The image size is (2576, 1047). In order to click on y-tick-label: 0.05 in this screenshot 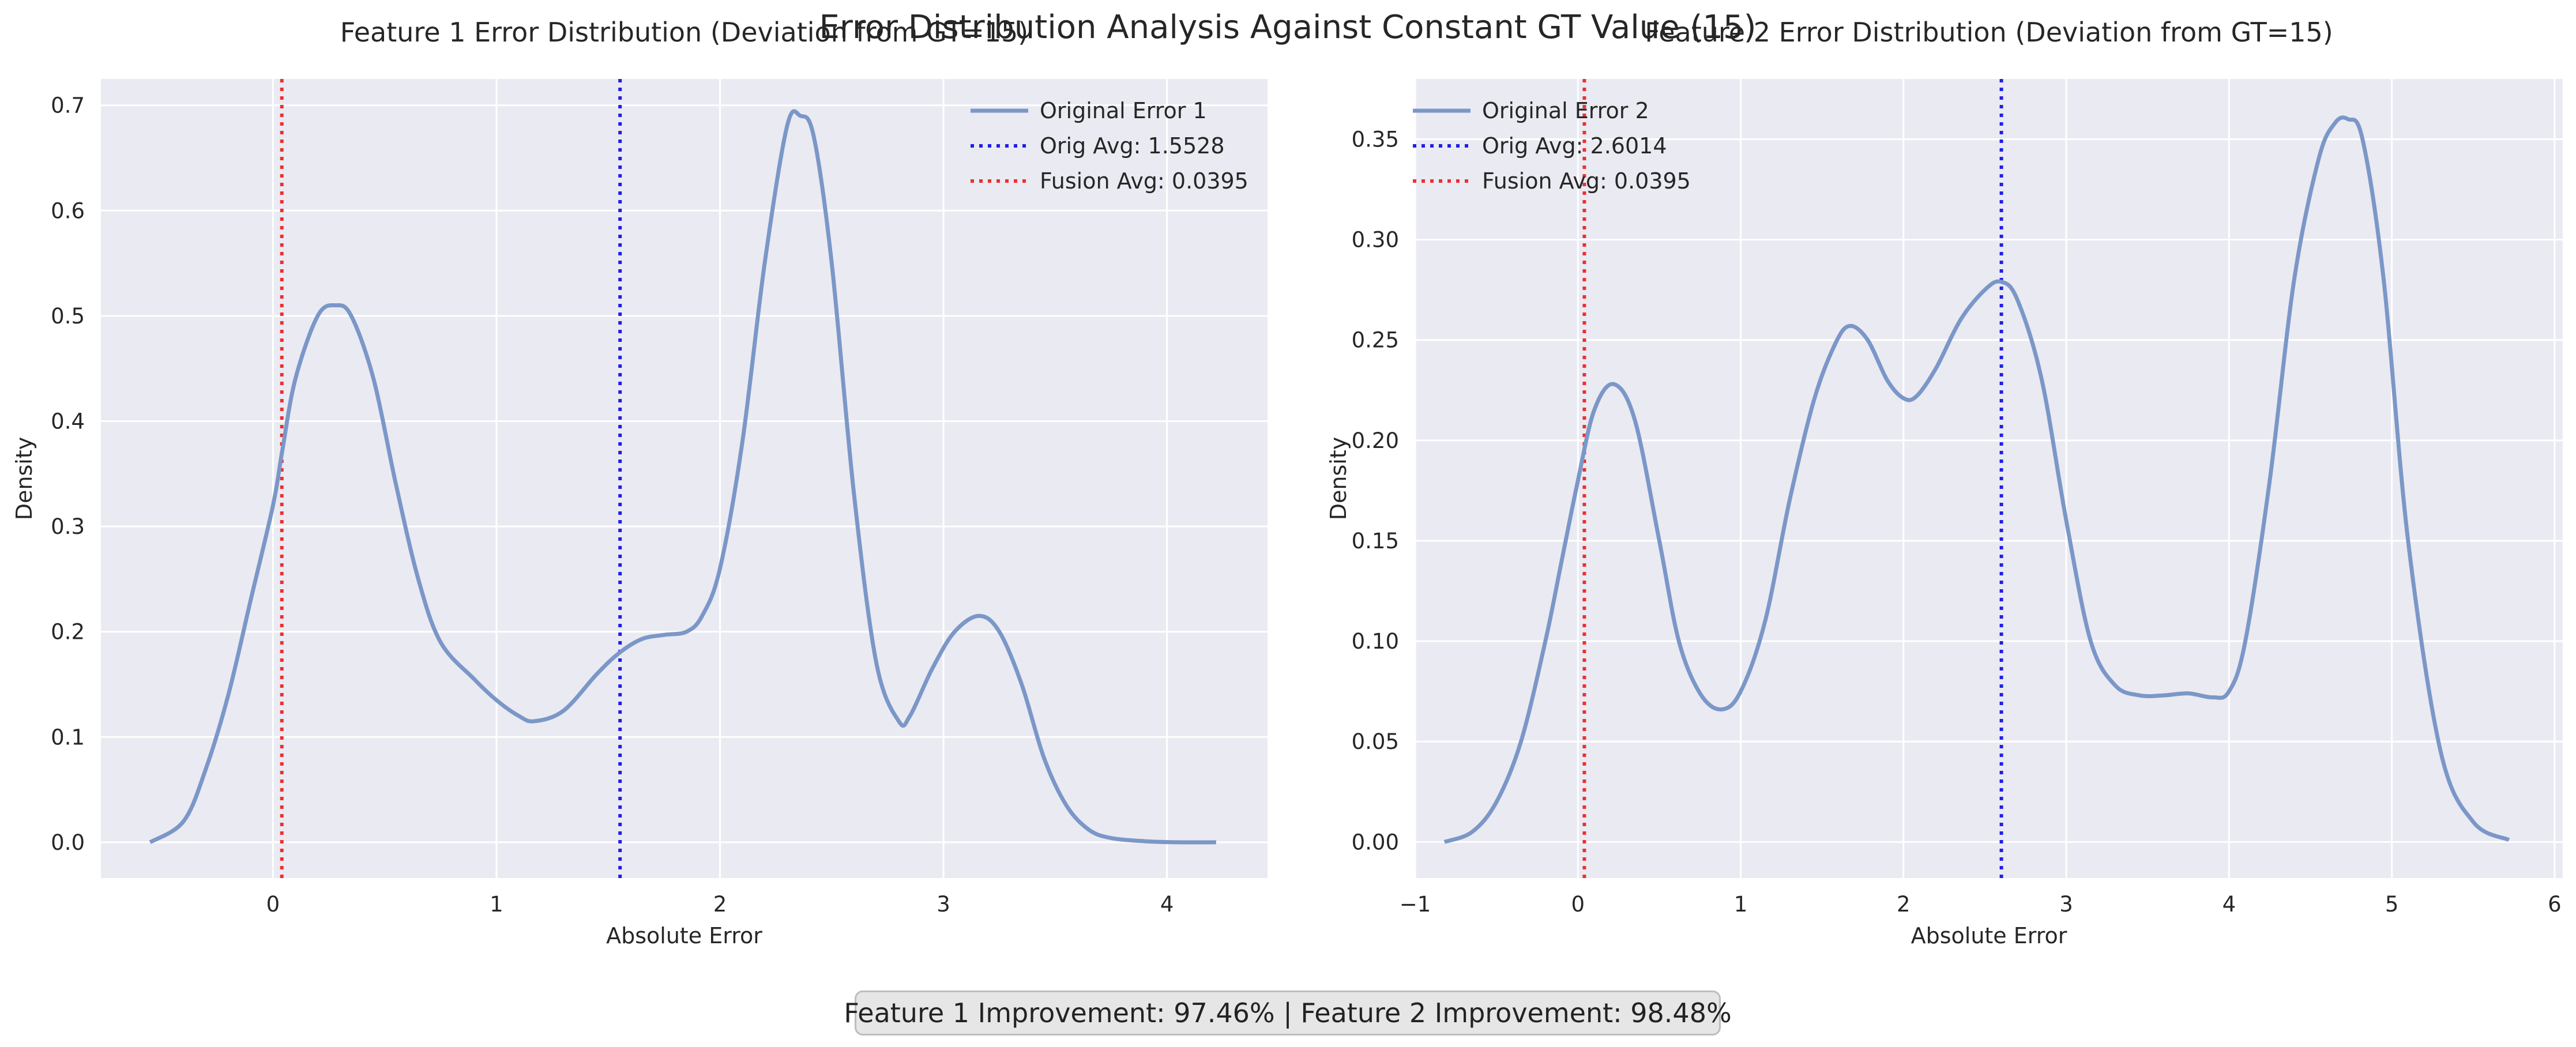, I will do `click(1375, 741)`.